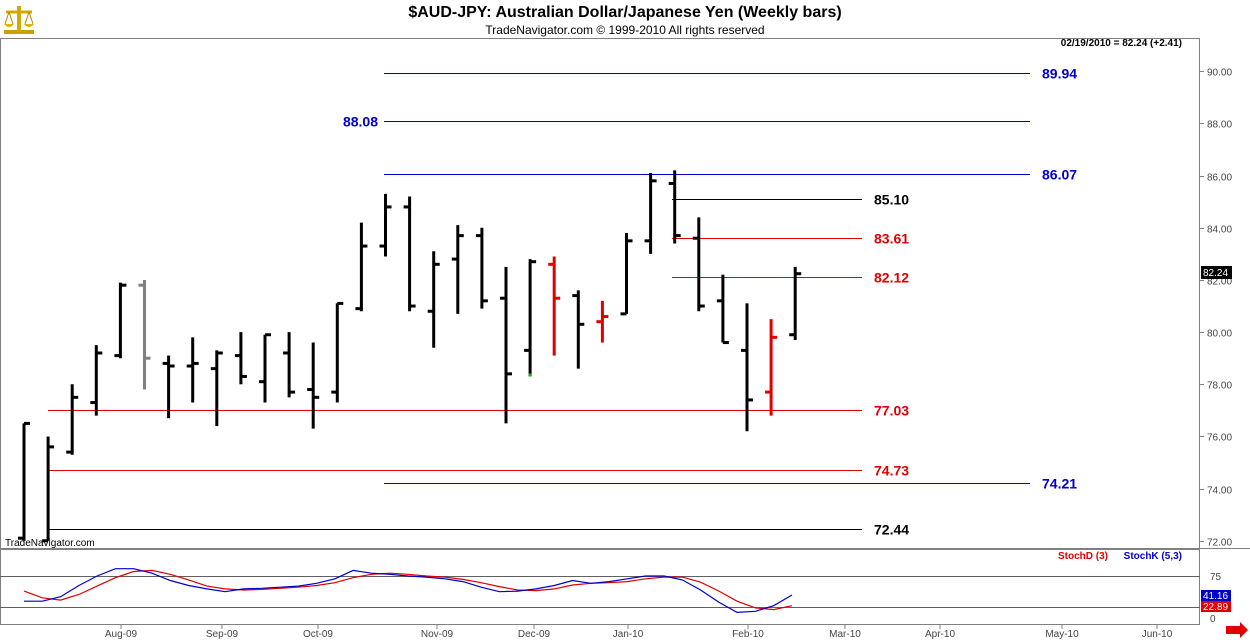 The width and height of the screenshot is (1250, 643). Describe the element at coordinates (1213, 619) in the screenshot. I see `stoch-tick-label: 0` at that location.